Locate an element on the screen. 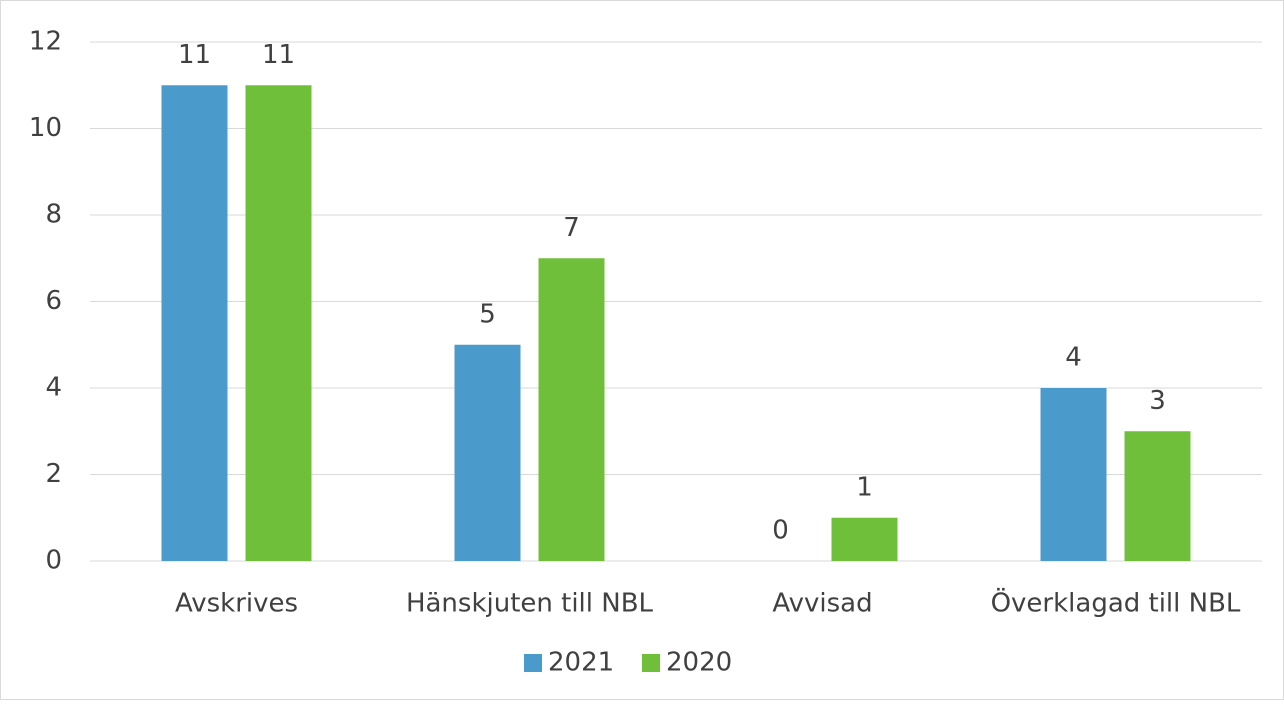 The height and width of the screenshot is (704, 1284). y-tick-label: 4 is located at coordinates (53, 388).